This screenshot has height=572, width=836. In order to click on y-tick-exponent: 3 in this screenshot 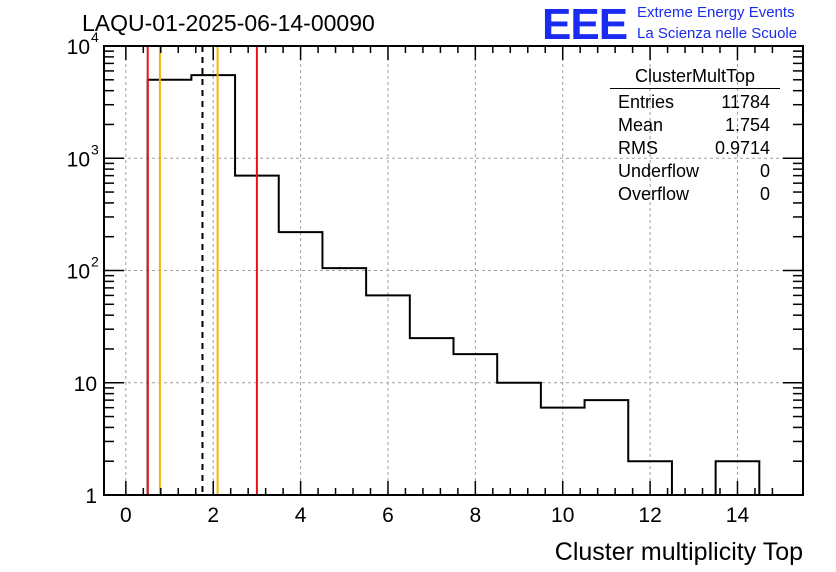, I will do `click(95, 149)`.